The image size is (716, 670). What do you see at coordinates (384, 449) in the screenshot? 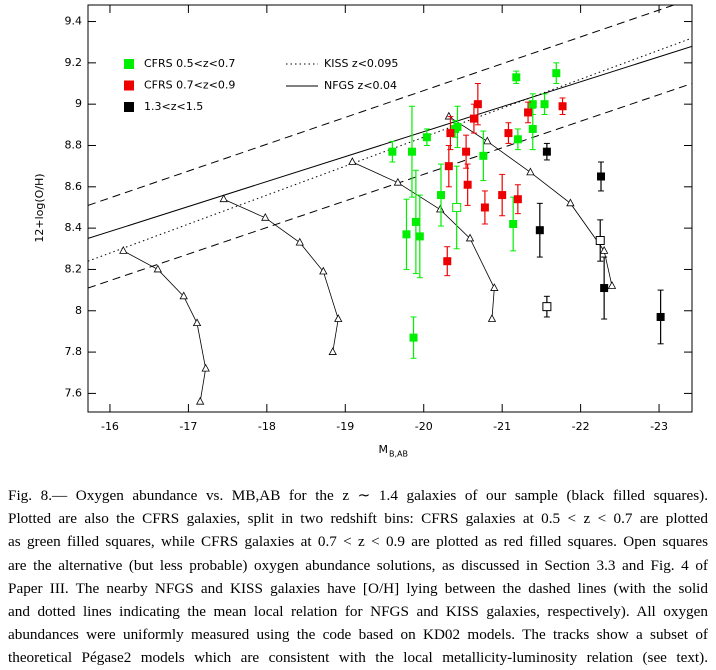
I see `x-axis-label: M` at bounding box center [384, 449].